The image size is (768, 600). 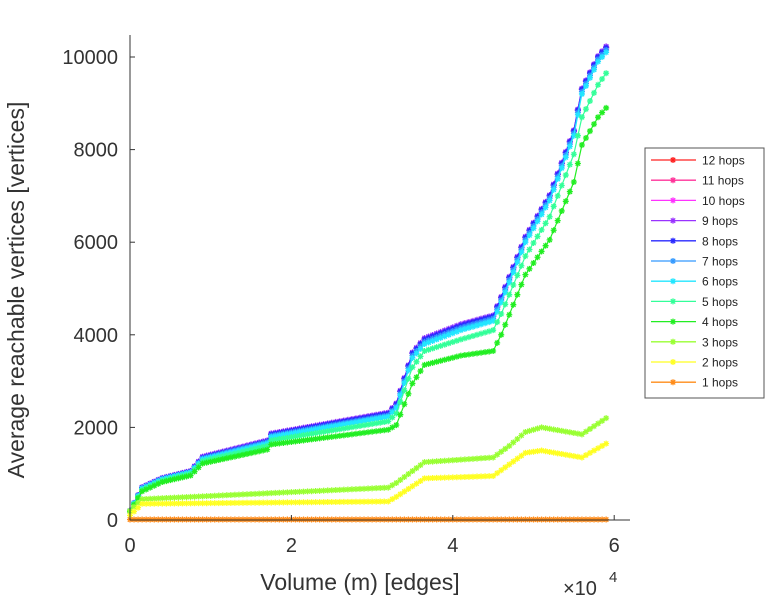 I want to click on legend-label: 12 hops, so click(x=723, y=161).